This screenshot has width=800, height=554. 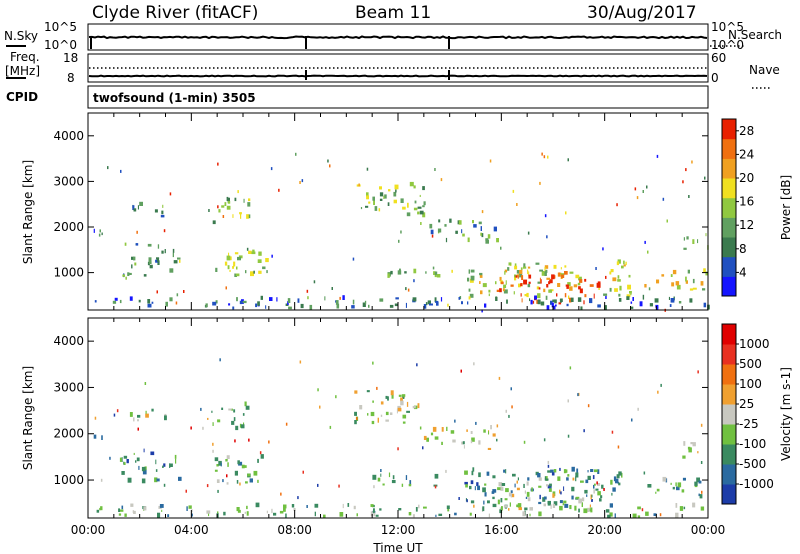 What do you see at coordinates (398, 76) in the screenshot?
I see `freq-trace` at bounding box center [398, 76].